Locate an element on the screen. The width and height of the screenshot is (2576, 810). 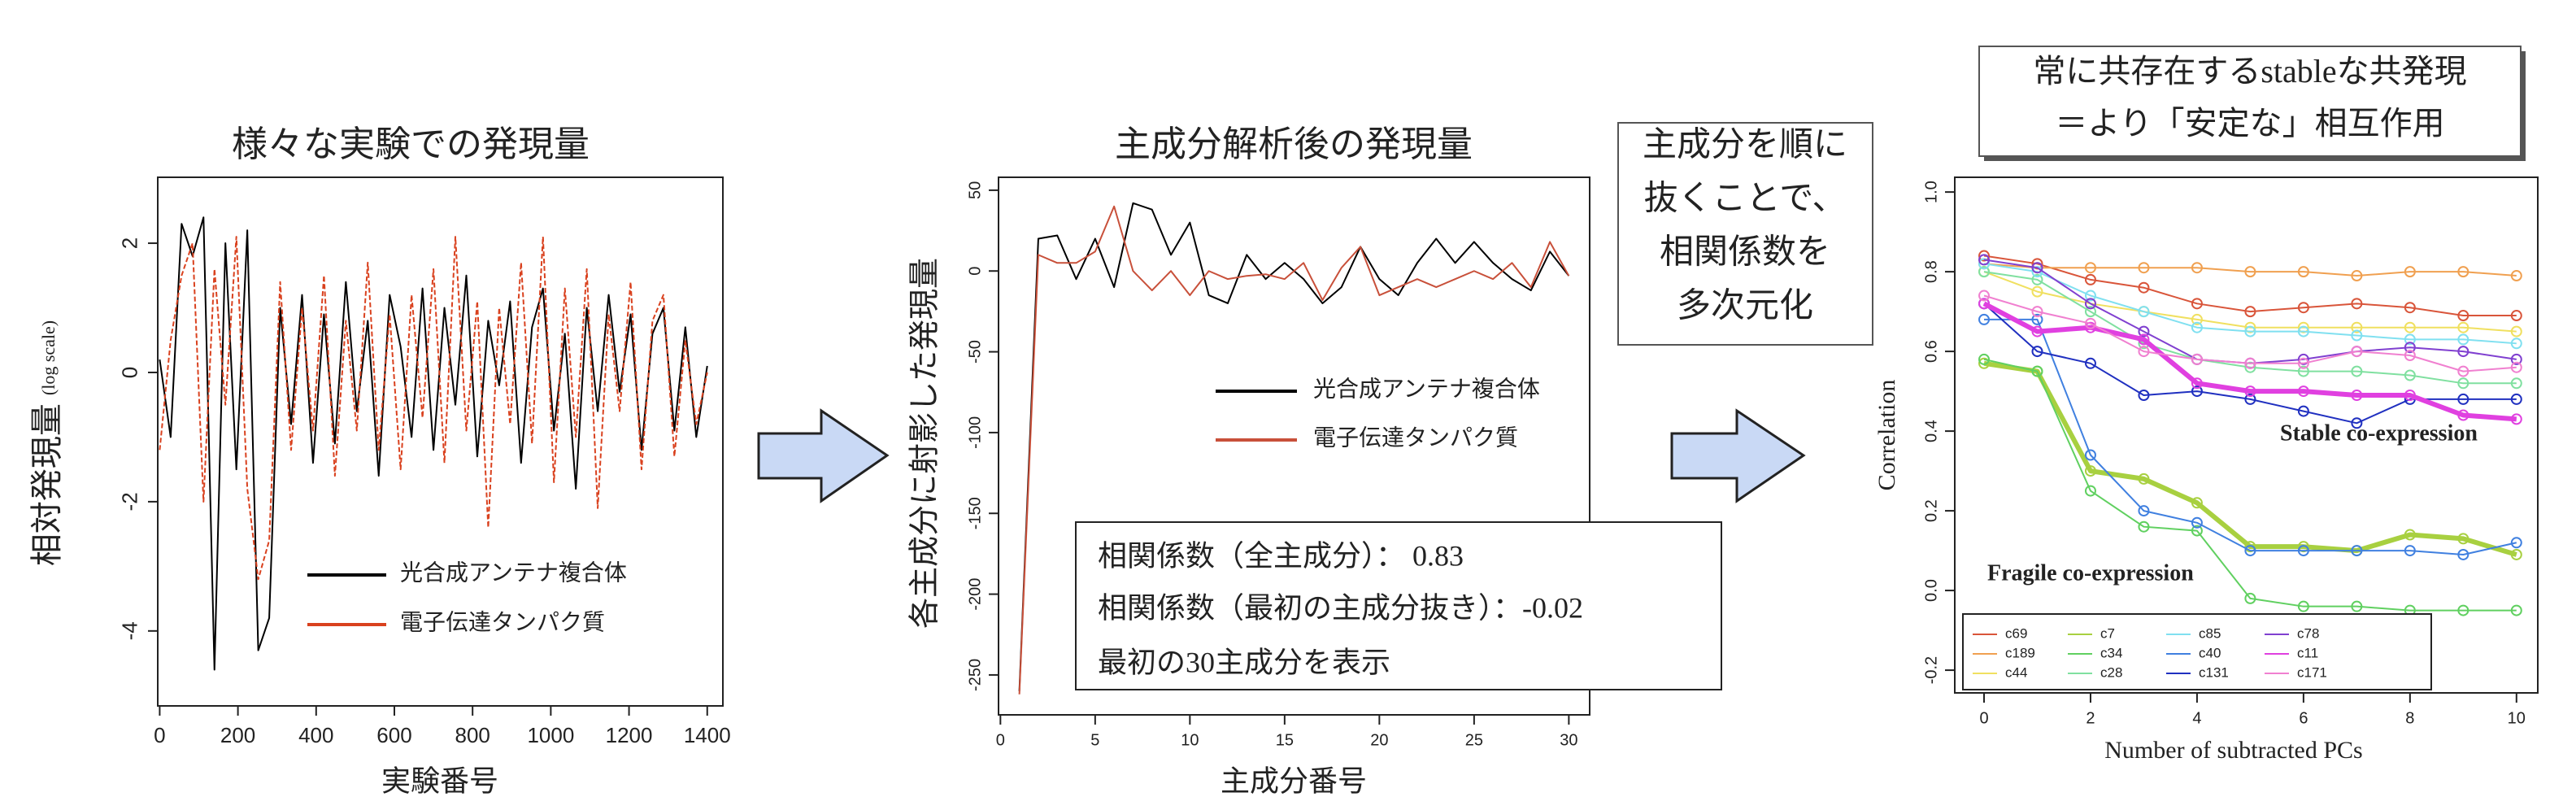
note-box is located at coordinates (1745, 234).